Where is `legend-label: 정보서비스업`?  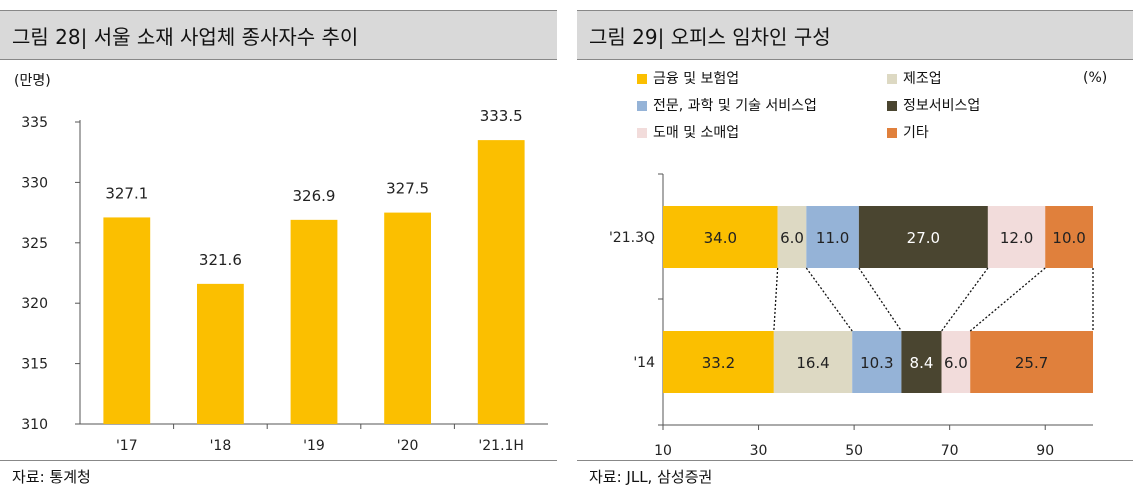
legend-label: 정보서비스업 is located at coordinates (942, 106).